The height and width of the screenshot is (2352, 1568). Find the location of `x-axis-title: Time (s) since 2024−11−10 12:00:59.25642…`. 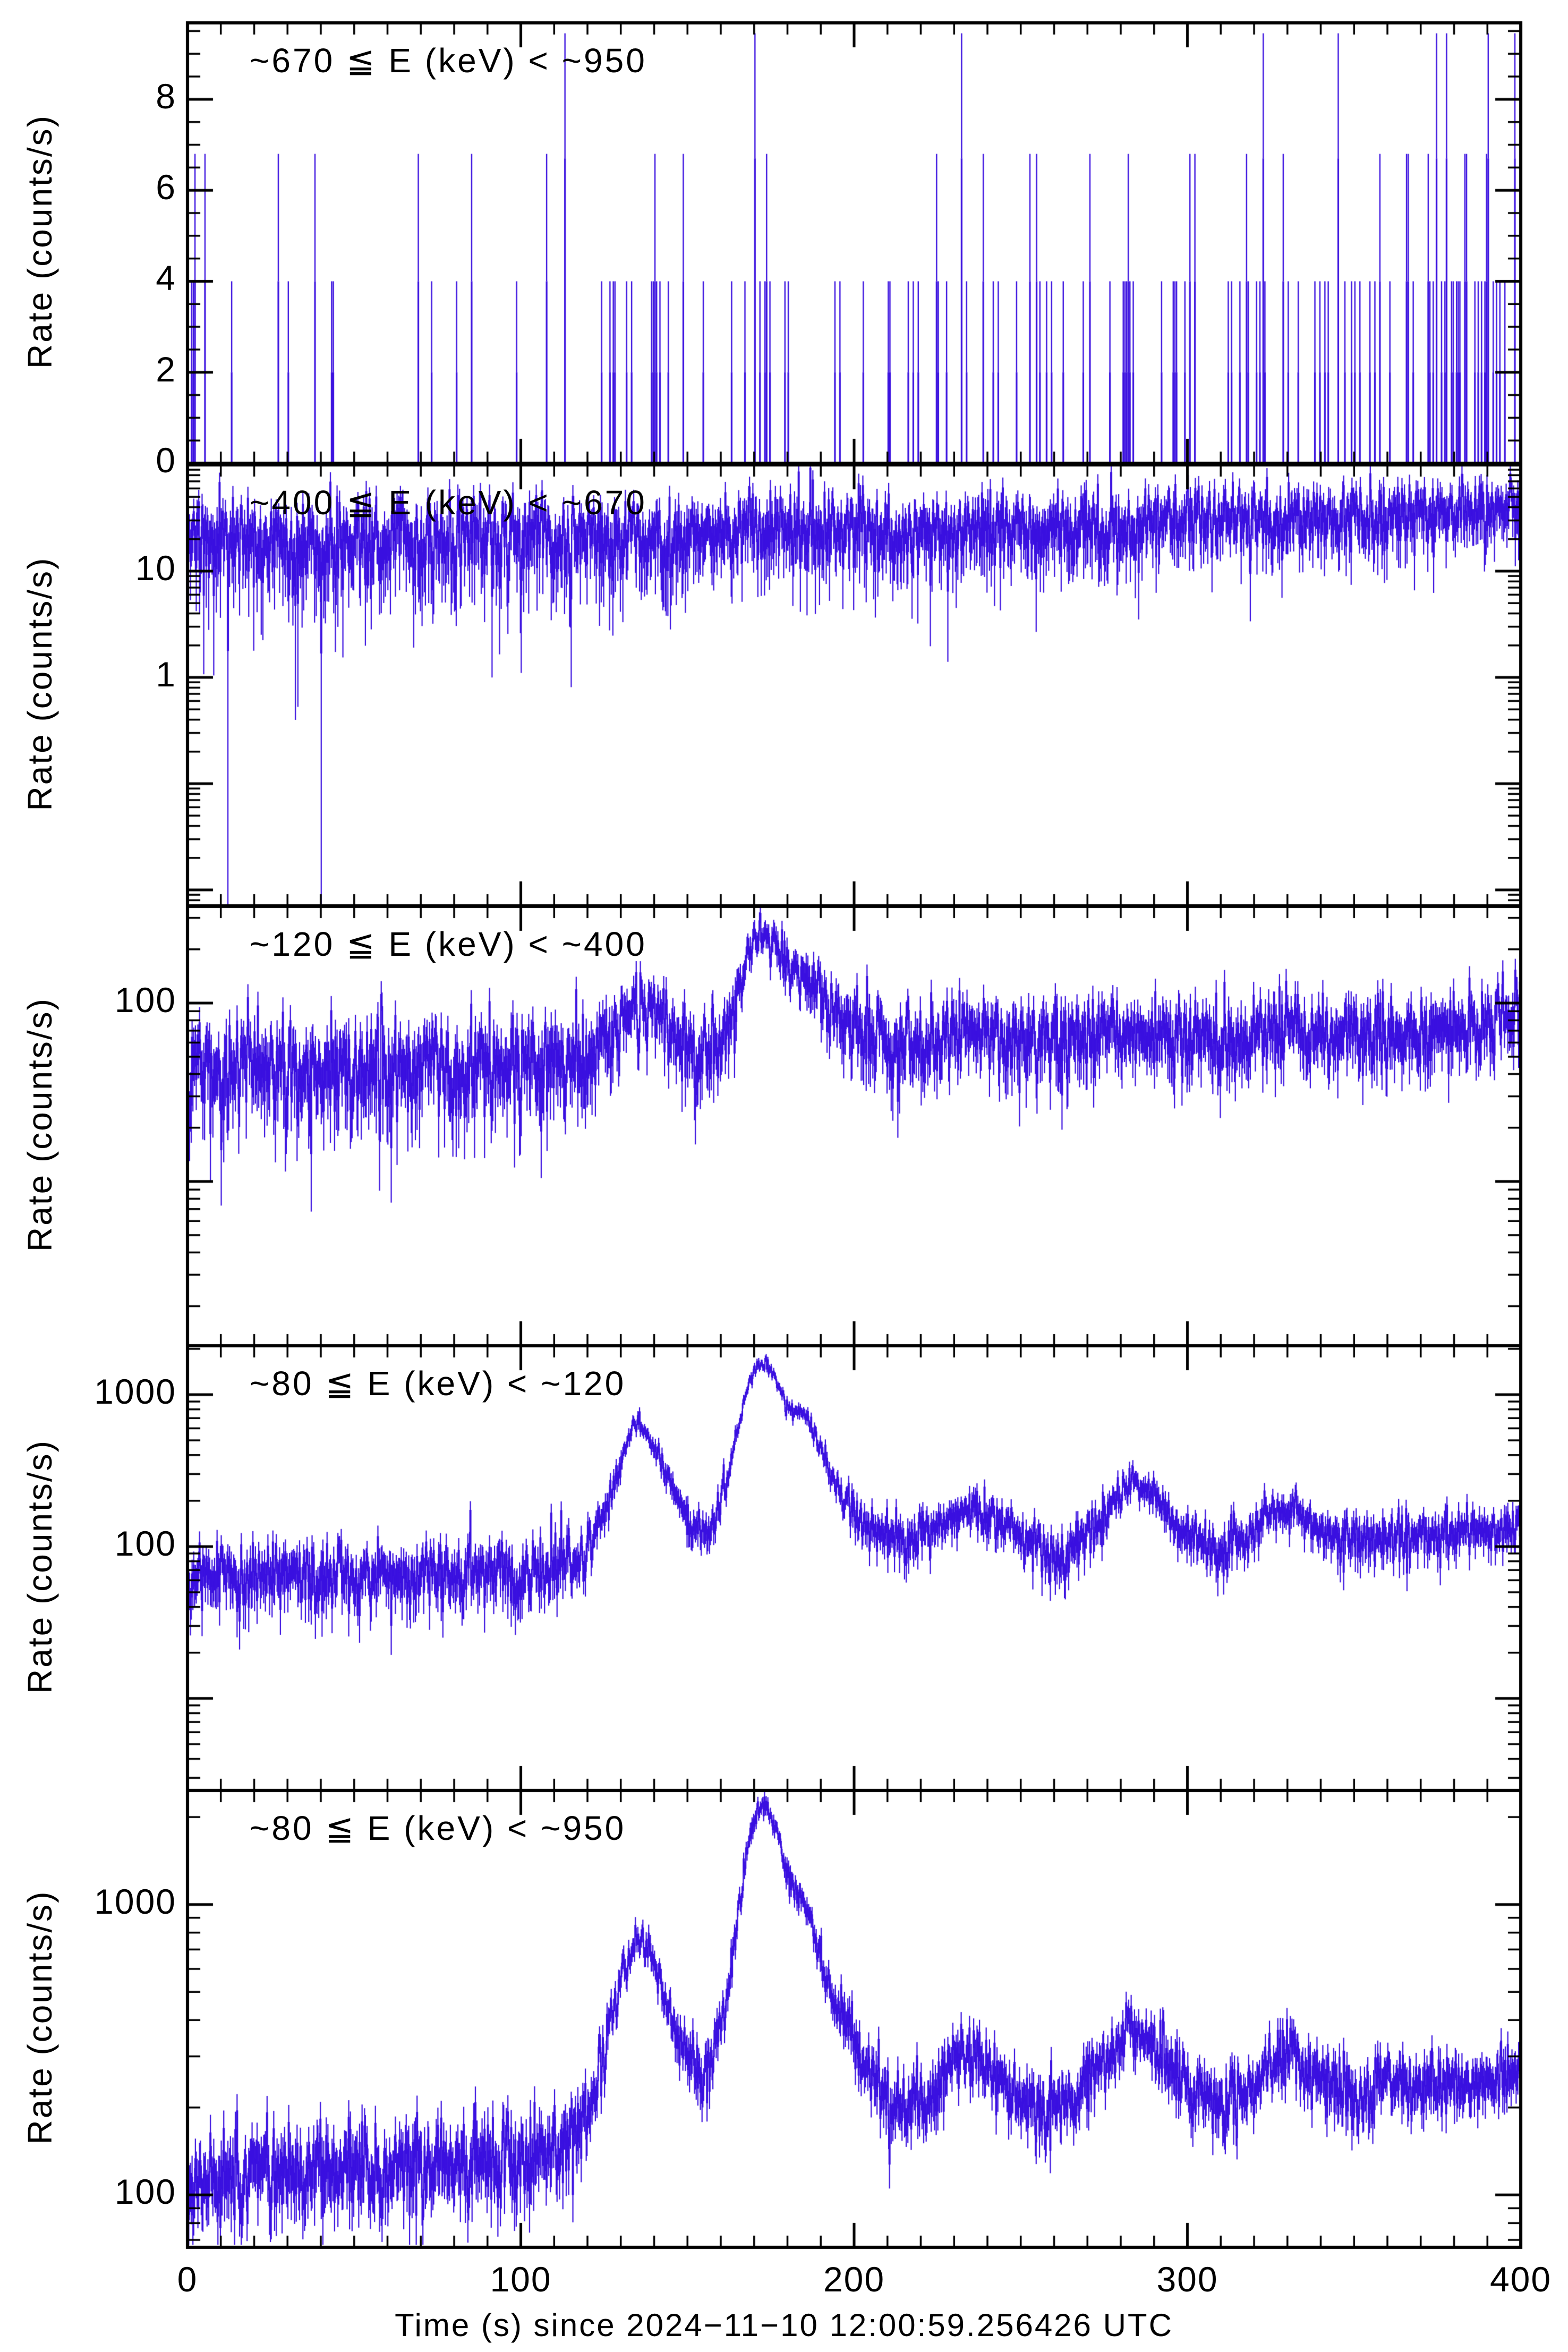

x-axis-title: Time (s) since 2024−11−10 12:00:59.25642… is located at coordinates (784, 2325).